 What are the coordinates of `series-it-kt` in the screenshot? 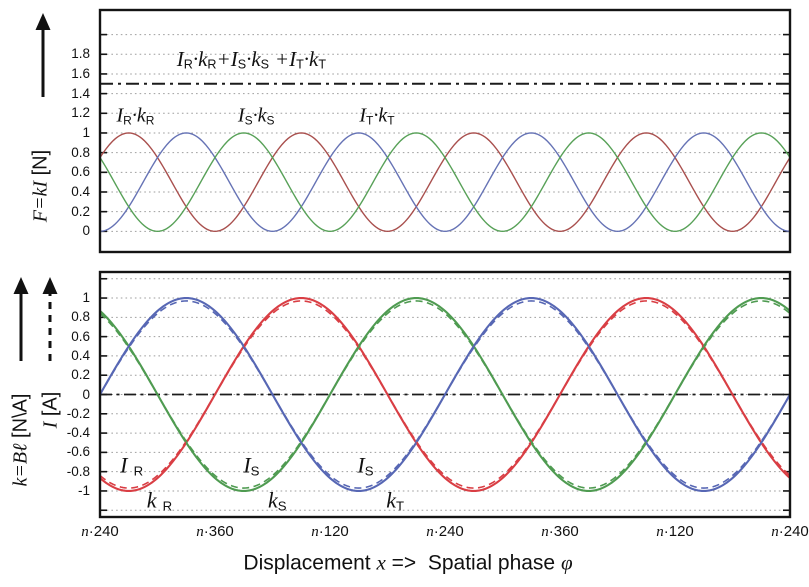 It's located at (445, 182).